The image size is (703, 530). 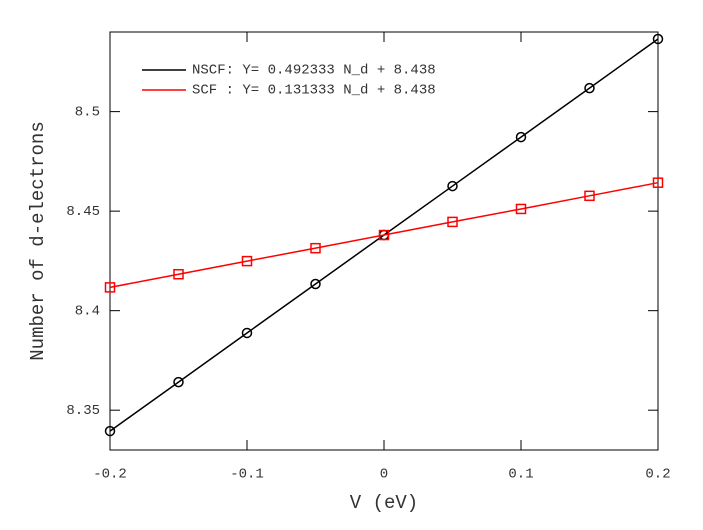 What do you see at coordinates (87, 311) in the screenshot?
I see `y-tick-label: 8.4` at bounding box center [87, 311].